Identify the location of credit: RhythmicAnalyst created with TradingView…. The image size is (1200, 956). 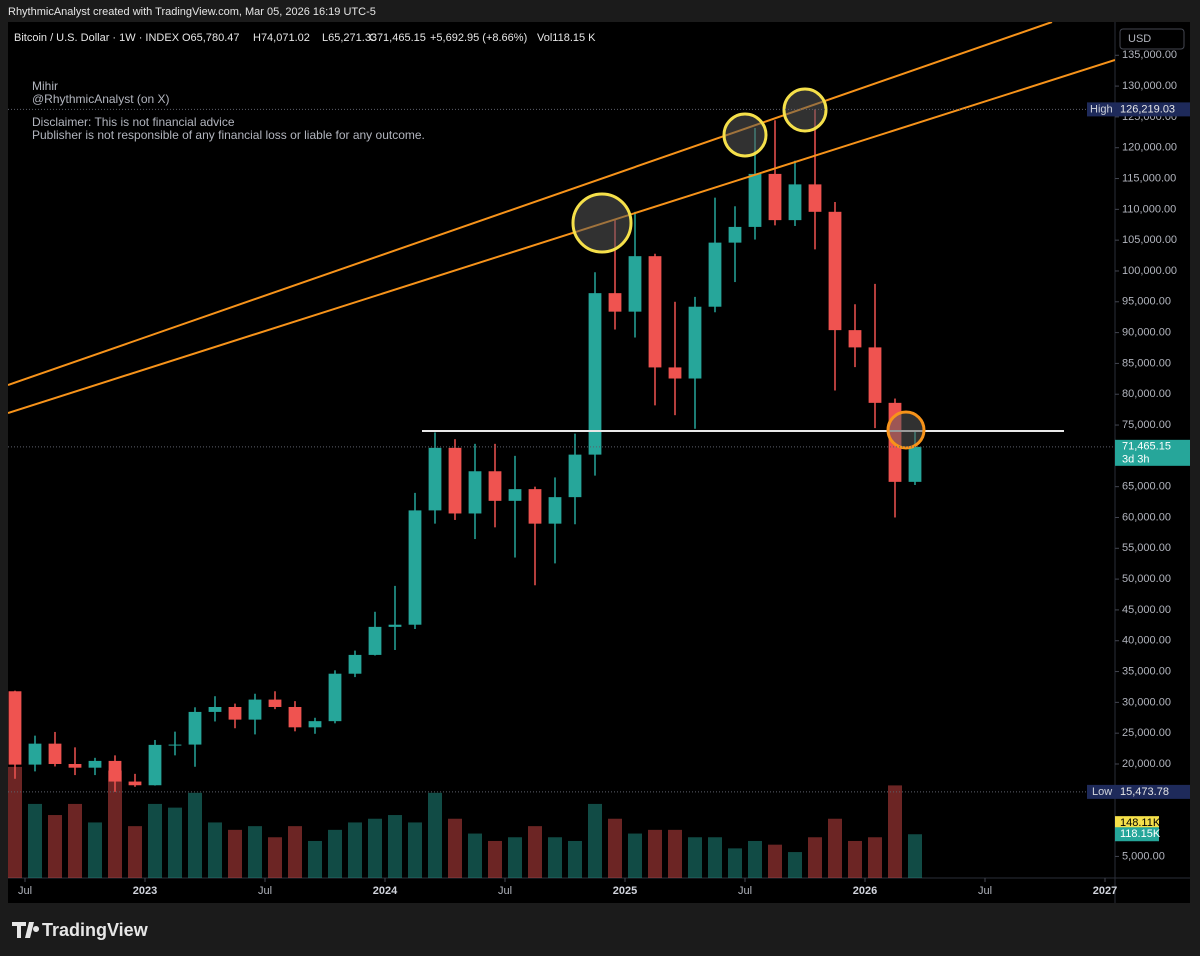
(192, 12).